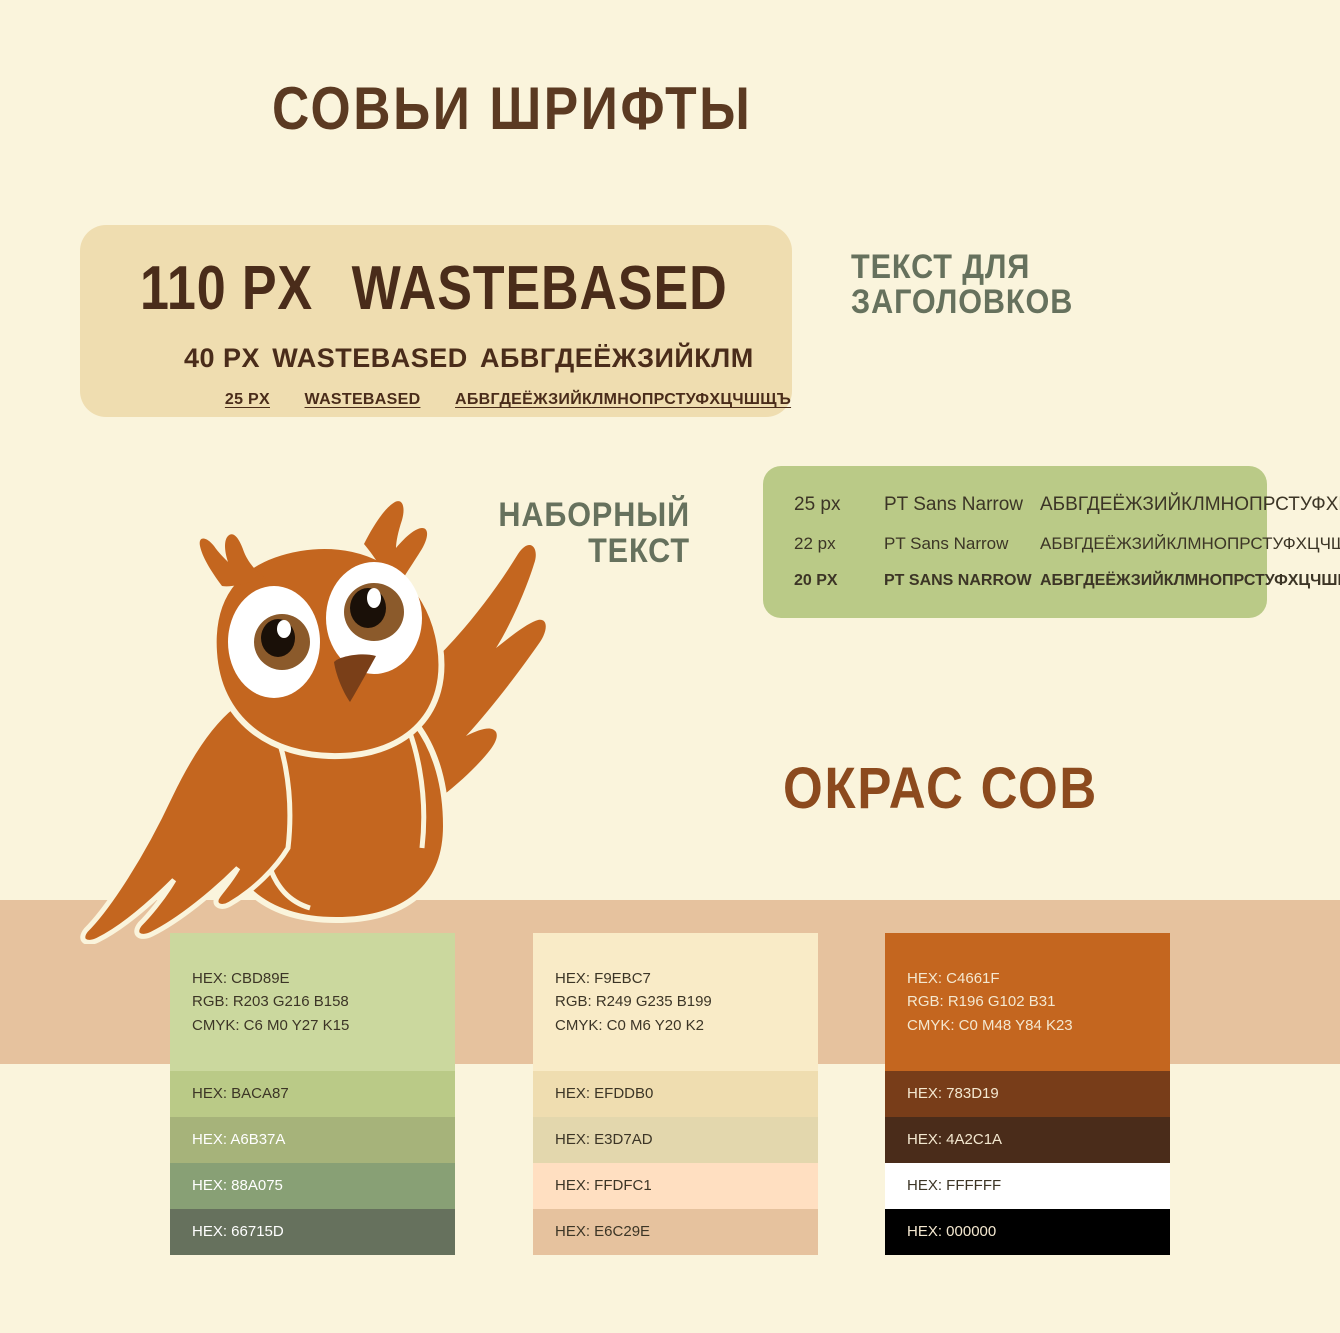 Image resolution: width=1340 pixels, height=1333 pixels. What do you see at coordinates (271, 1025) in the screenshot?
I see `swatch-cmyk: CMYK: C6 M0 Y27 K15` at bounding box center [271, 1025].